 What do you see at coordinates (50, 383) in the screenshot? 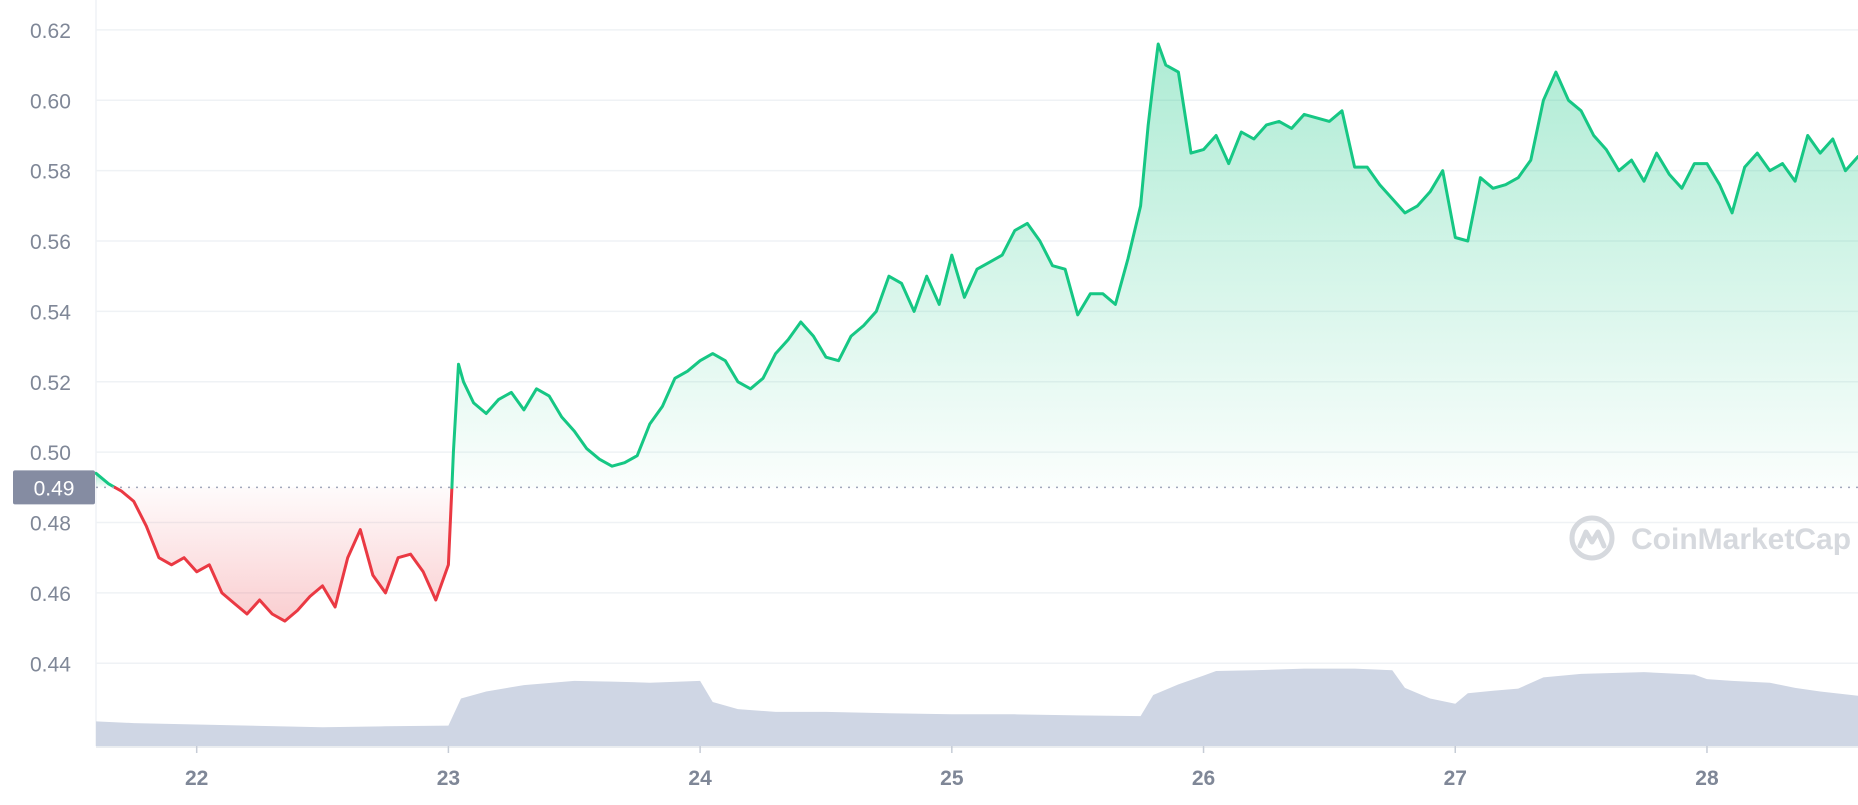
I see `y-tick-label: 0.52` at bounding box center [50, 383].